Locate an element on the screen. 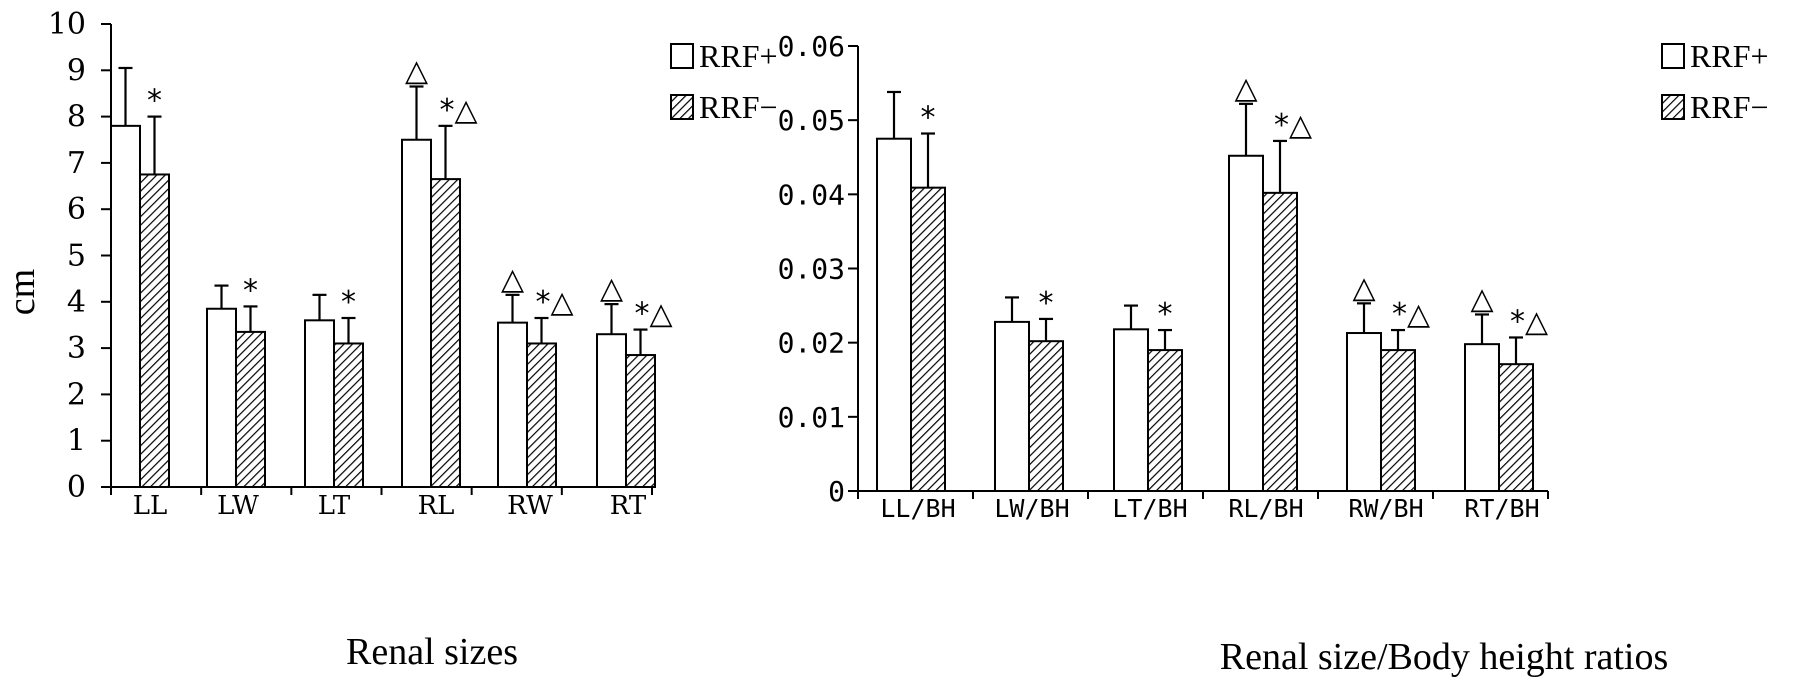  right-x-tick-label: RT/BH is located at coordinates (1501, 508).